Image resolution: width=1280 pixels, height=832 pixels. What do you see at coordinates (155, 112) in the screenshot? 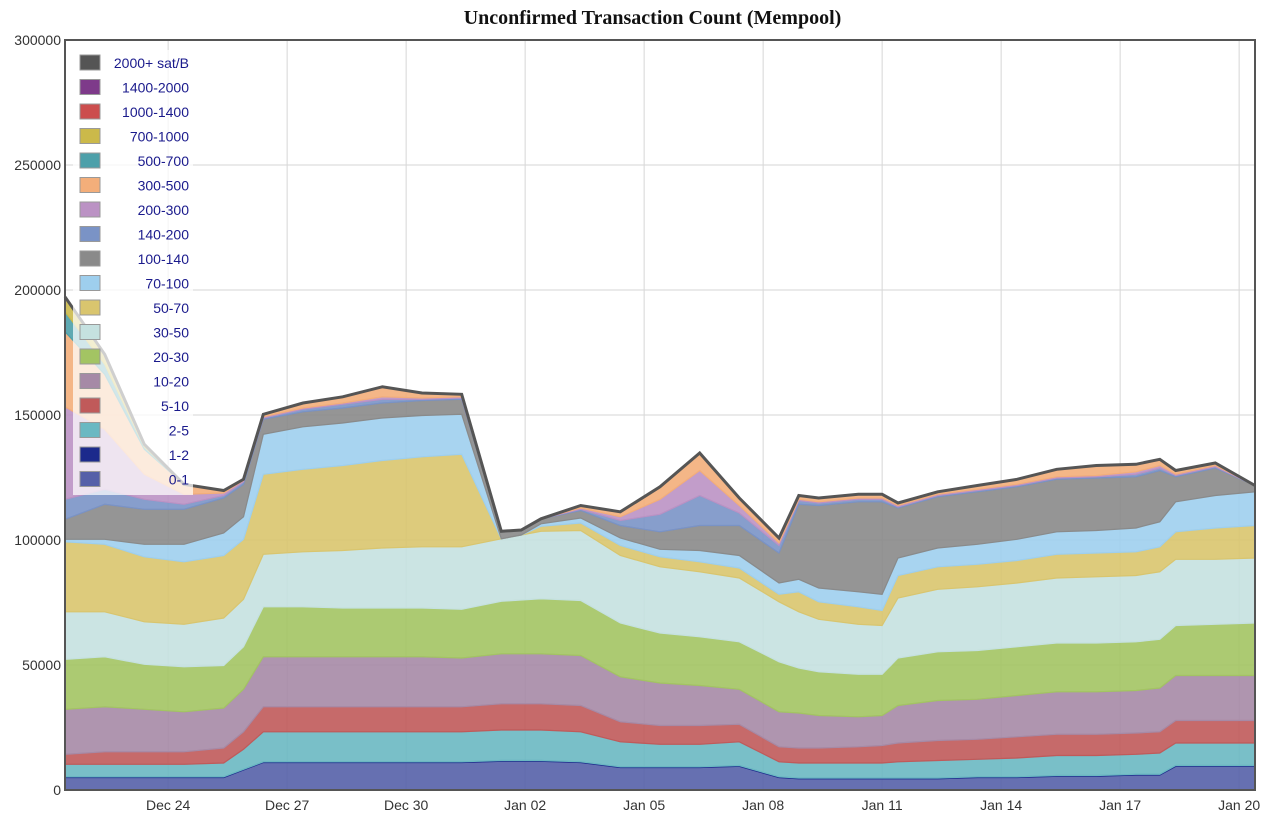
I see `legend-label: 1000-1400` at bounding box center [155, 112].